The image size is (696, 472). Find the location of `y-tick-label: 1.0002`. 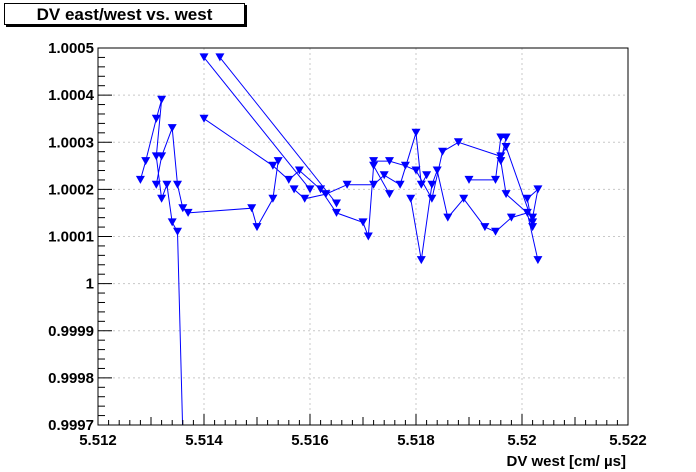

y-tick-label: 1.0002 is located at coordinates (71, 189).